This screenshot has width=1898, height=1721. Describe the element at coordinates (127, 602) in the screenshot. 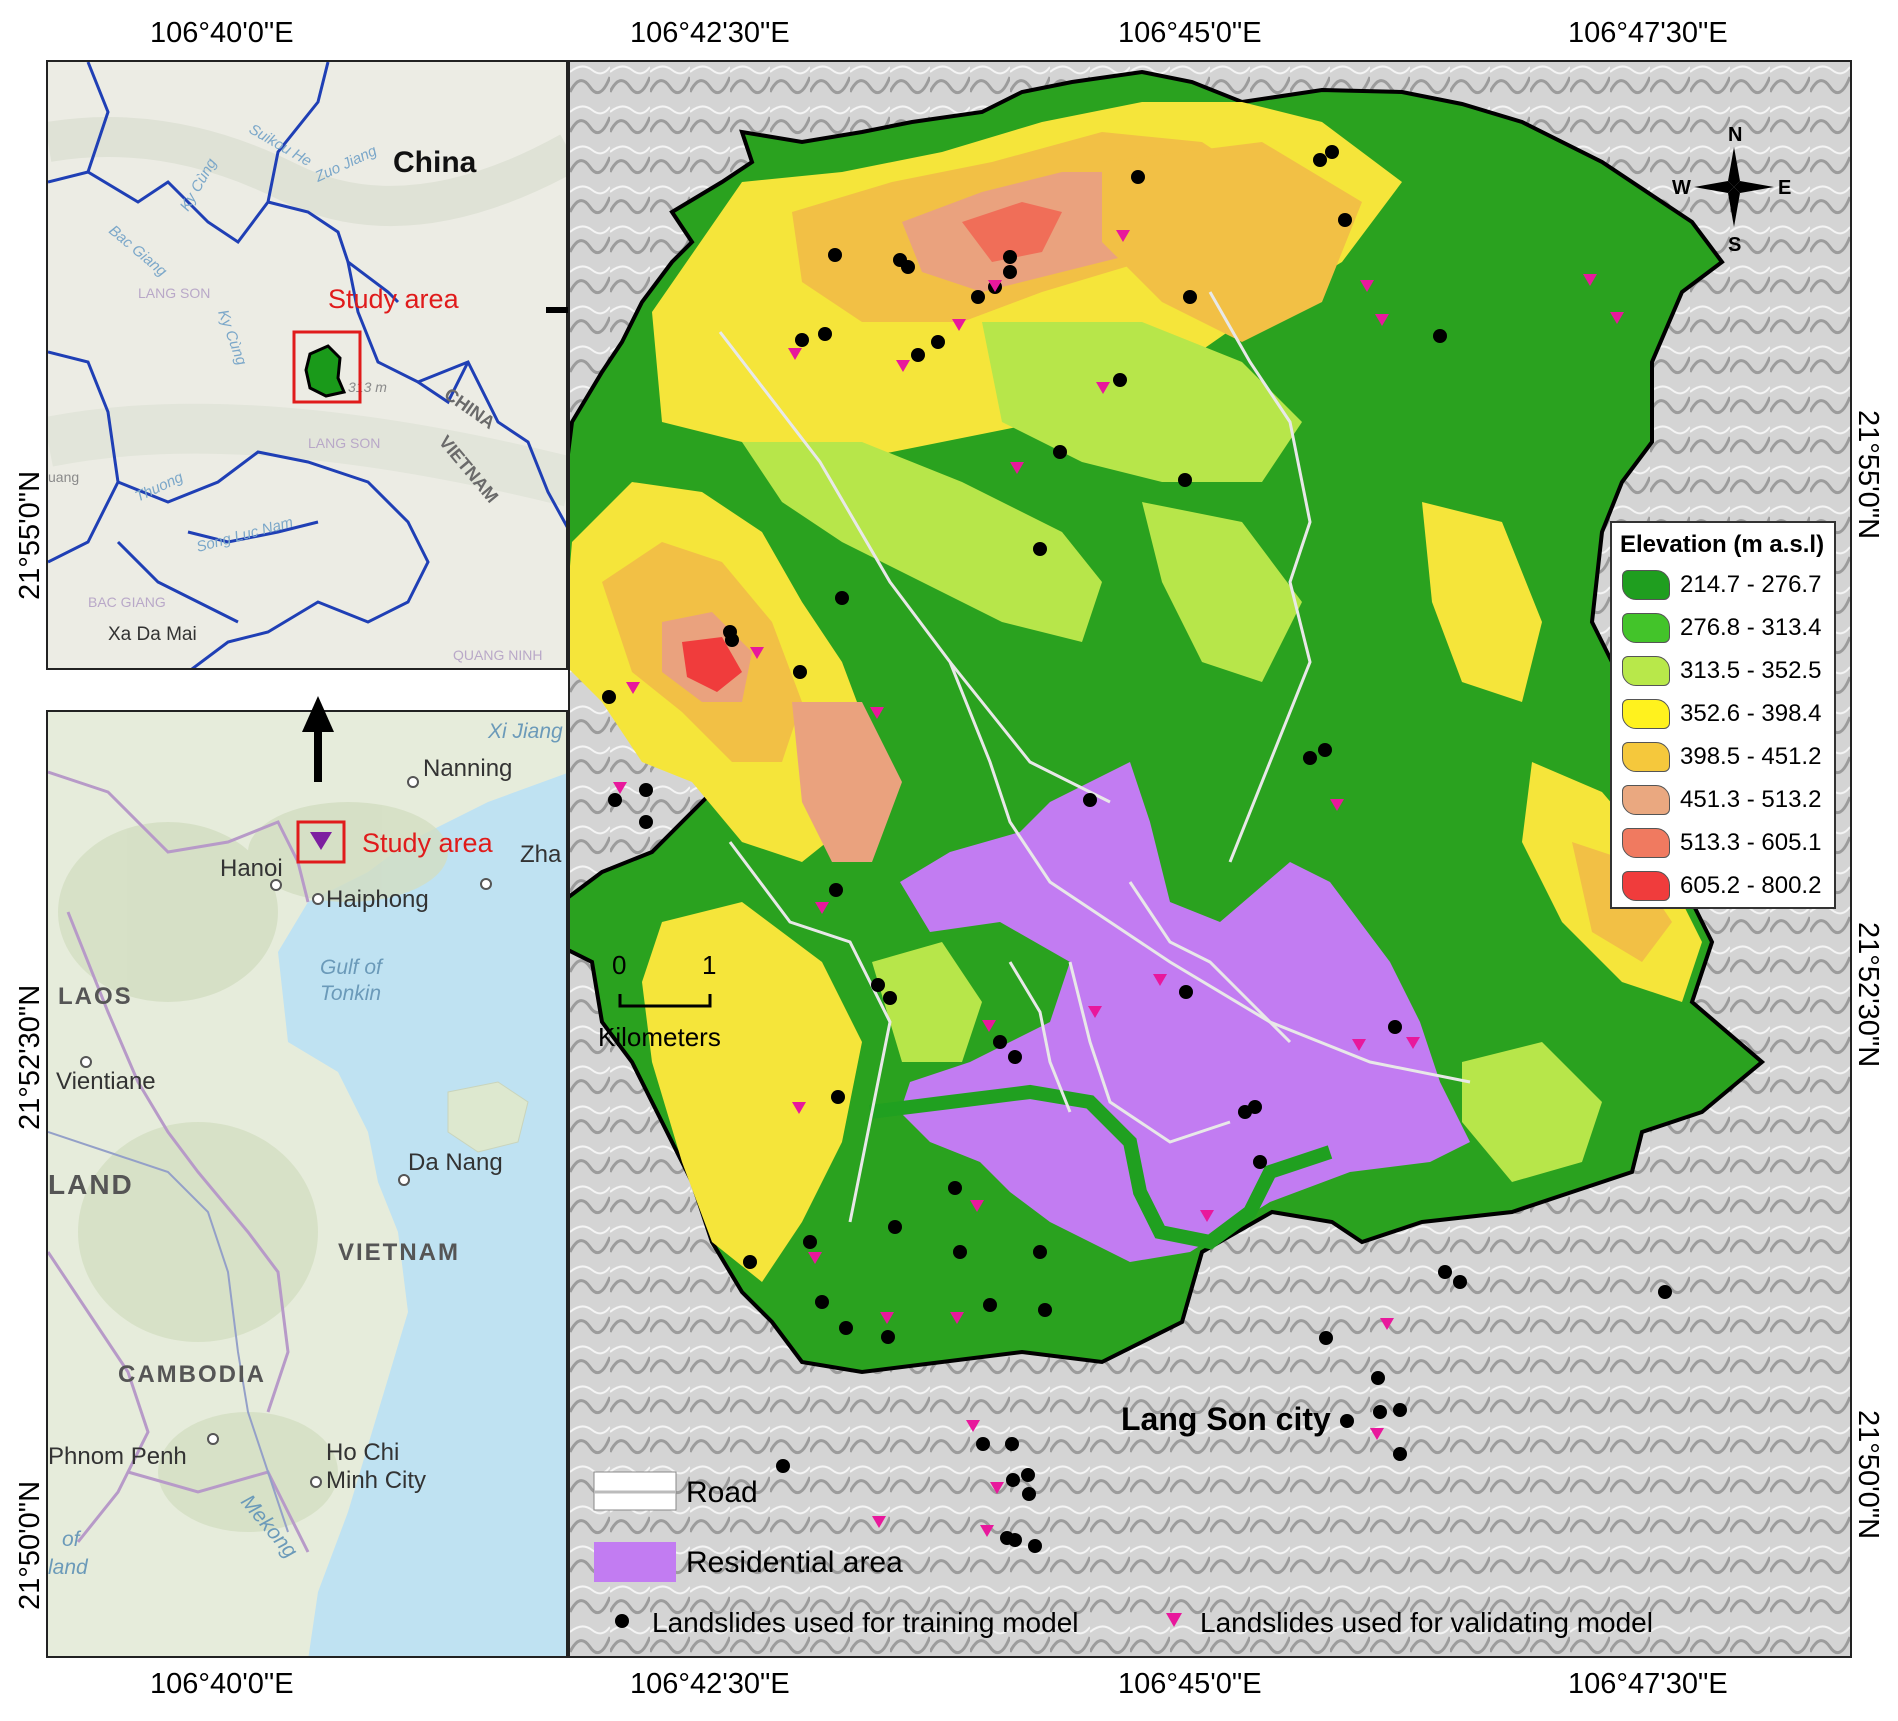

I see `svg-text: BAC GIANG` at that location.